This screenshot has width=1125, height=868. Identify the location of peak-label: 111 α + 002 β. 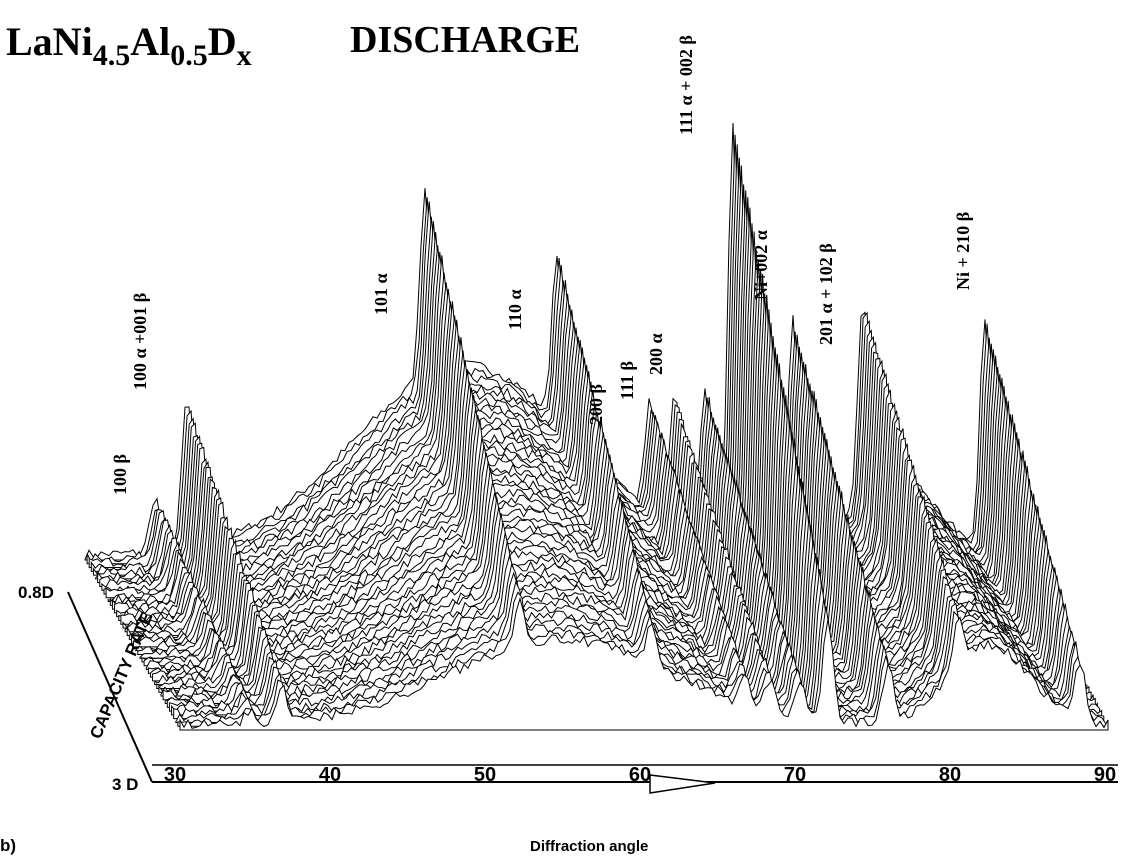
(686, 85).